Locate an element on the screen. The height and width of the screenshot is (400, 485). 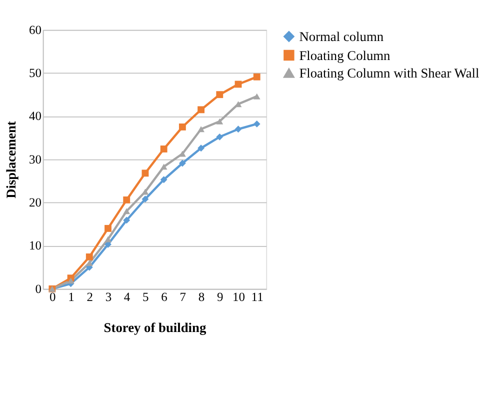
y-tick-label: 50 is located at coordinates (35, 73).